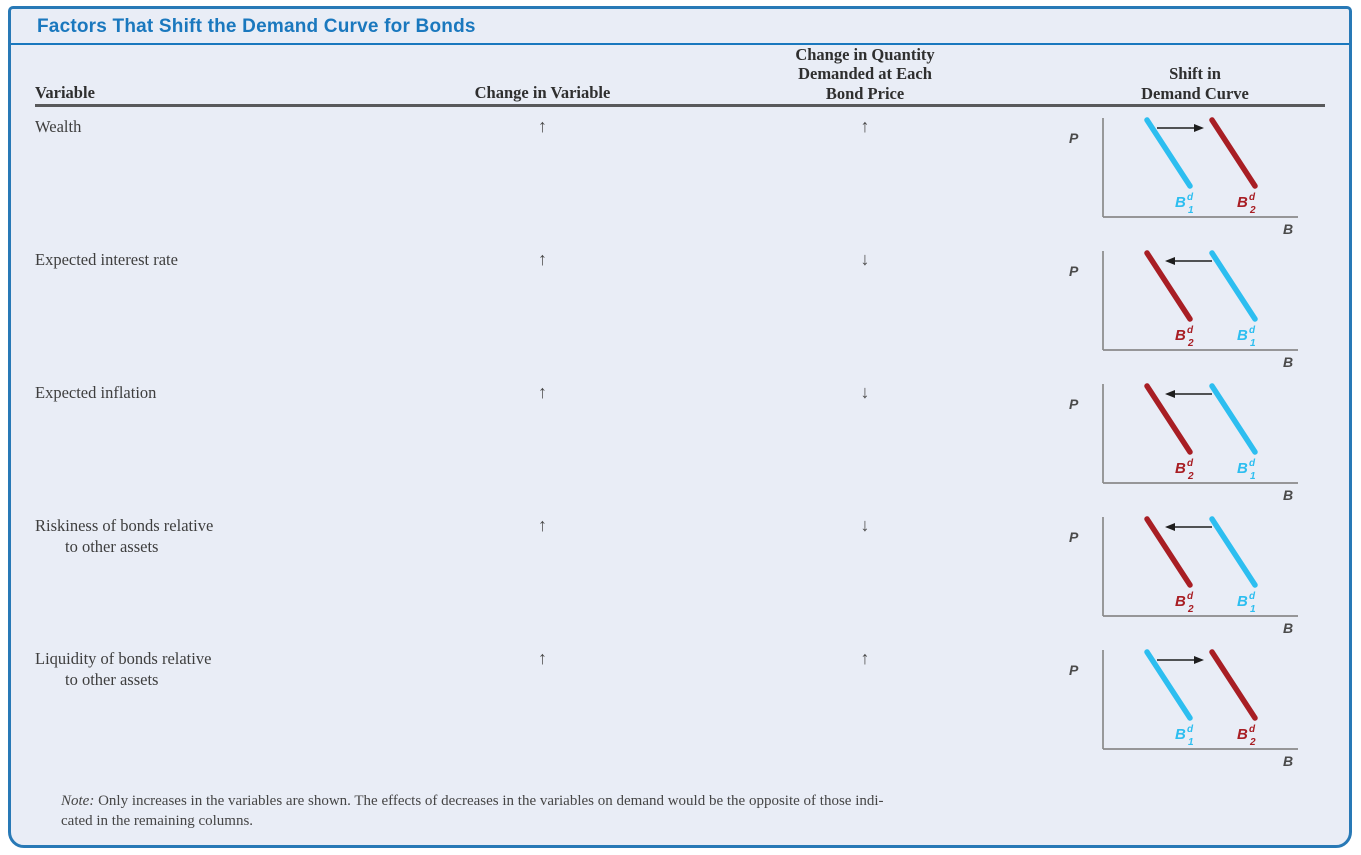 The height and width of the screenshot is (855, 1361). I want to click on title-rule, so click(680, 44).